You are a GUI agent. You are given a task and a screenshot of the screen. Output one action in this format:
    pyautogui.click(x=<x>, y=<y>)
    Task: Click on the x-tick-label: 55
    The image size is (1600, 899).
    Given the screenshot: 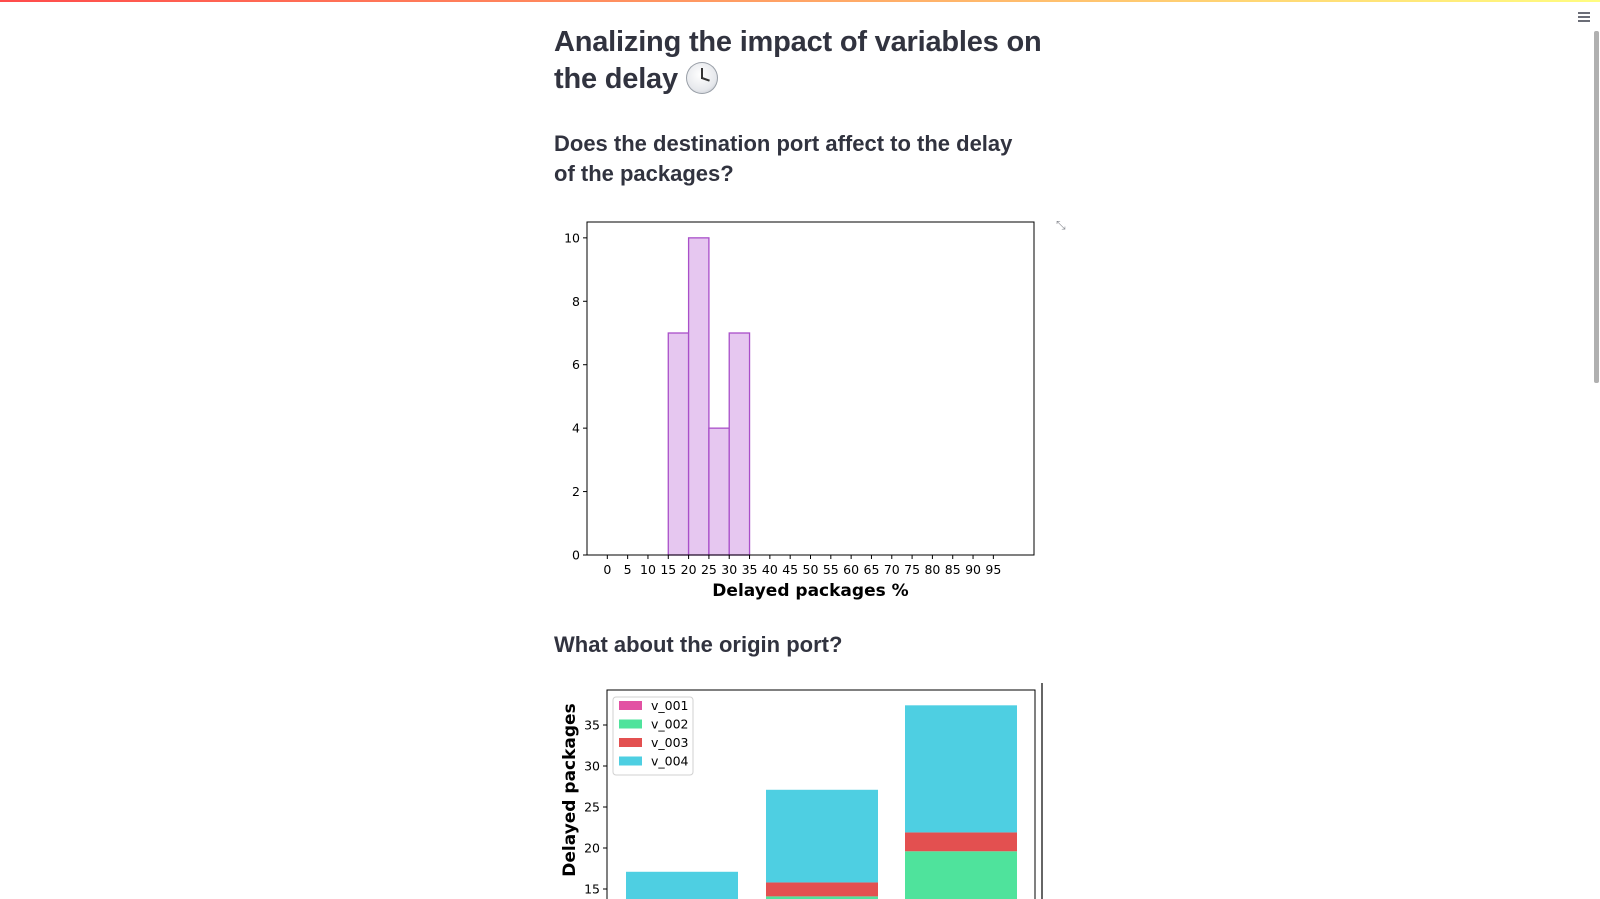 What is the action you would take?
    pyautogui.click(x=831, y=569)
    